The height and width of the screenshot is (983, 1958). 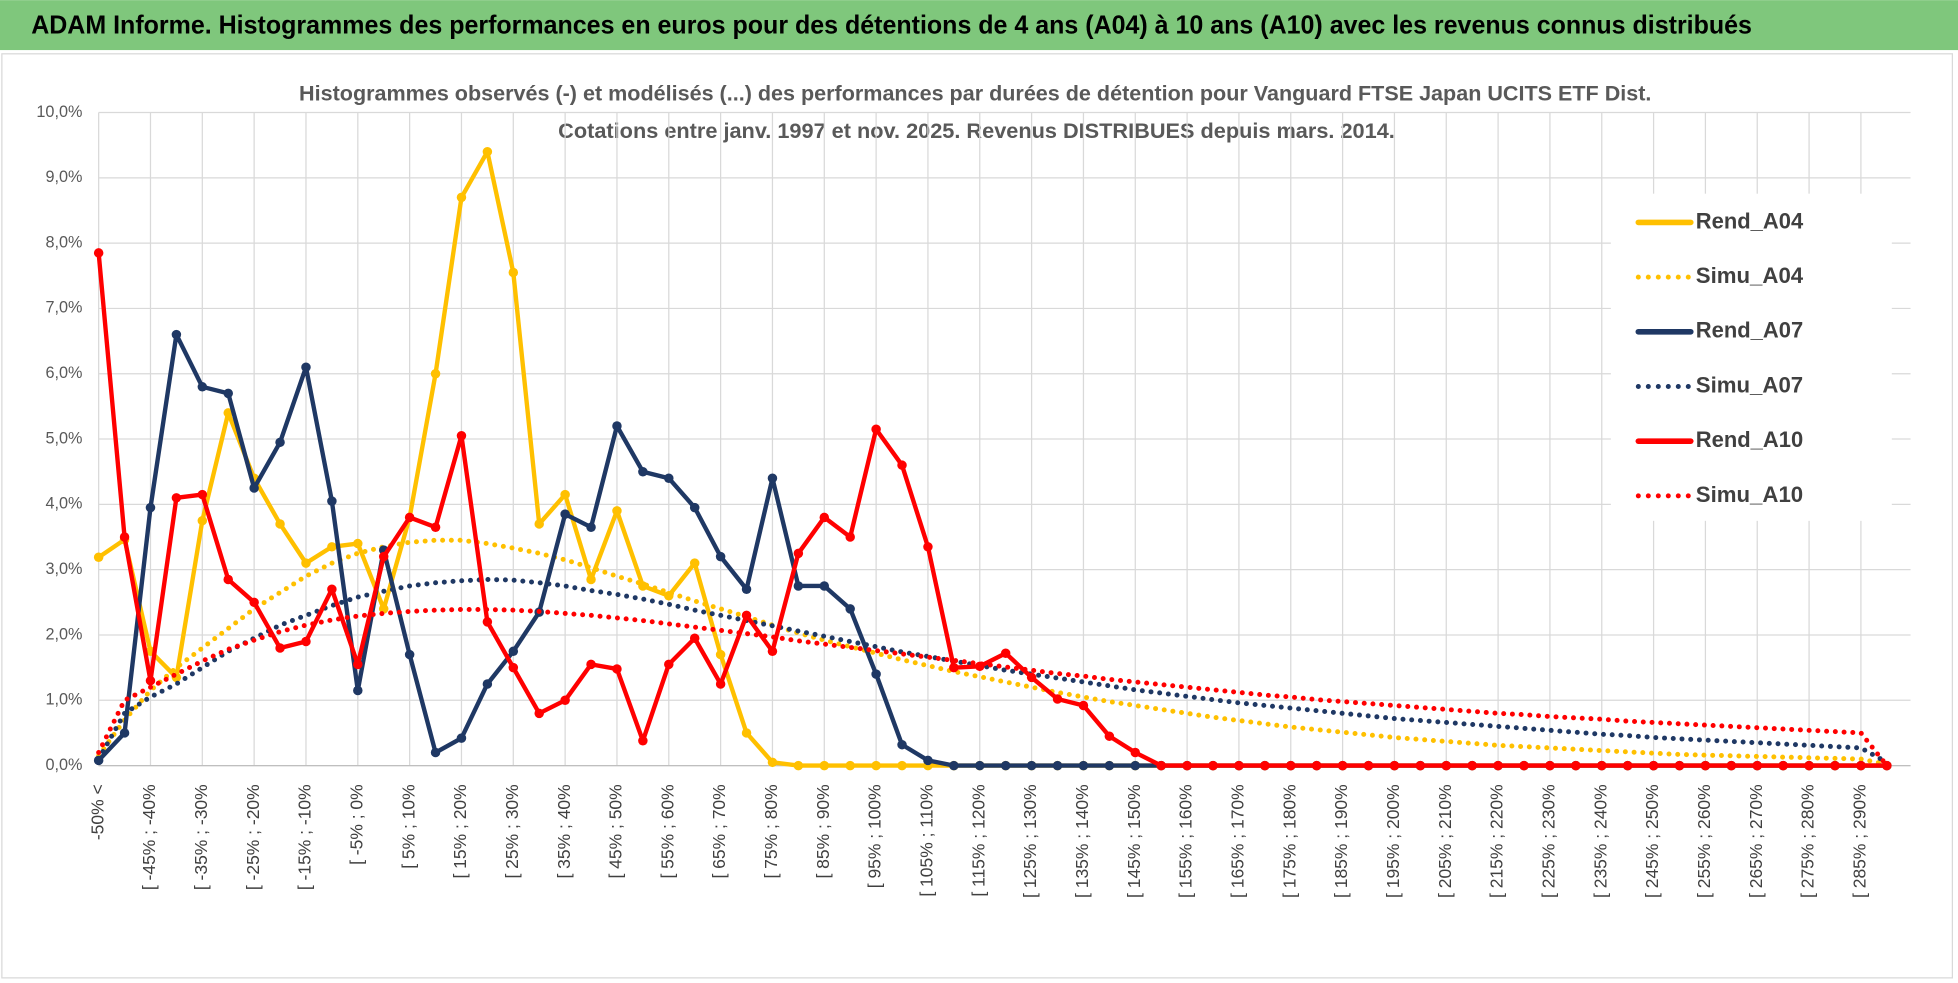 What do you see at coordinates (63, 308) in the screenshot?
I see `y-tick-label: 7,0%` at bounding box center [63, 308].